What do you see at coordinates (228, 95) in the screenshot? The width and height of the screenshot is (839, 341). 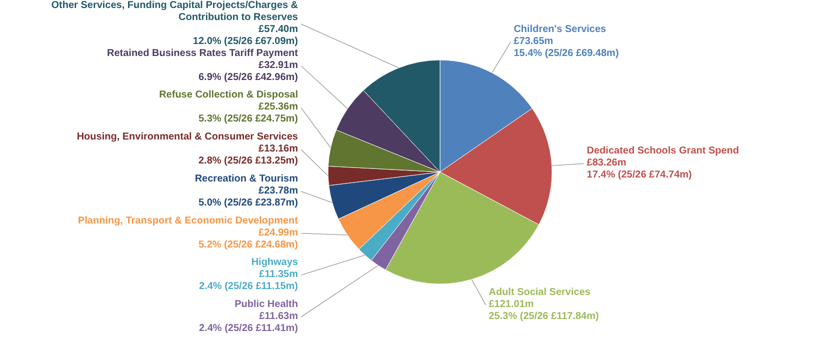 I see `slice-label: Refuse Collection & Disposal` at bounding box center [228, 95].